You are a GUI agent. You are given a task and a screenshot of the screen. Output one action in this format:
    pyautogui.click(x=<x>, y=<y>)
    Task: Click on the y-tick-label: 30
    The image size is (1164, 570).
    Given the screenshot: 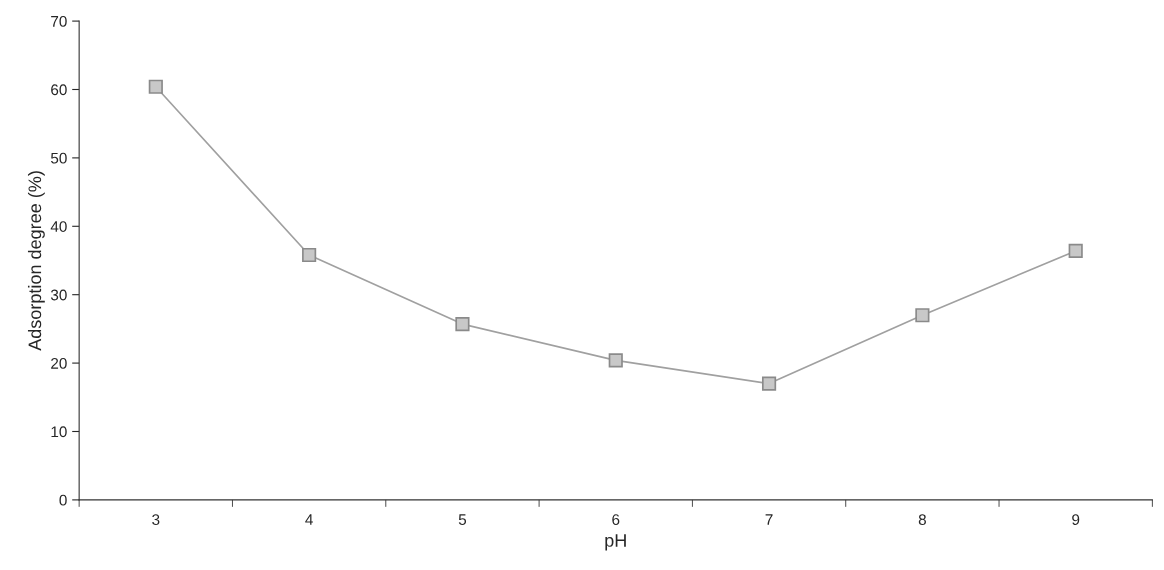 What is the action you would take?
    pyautogui.click(x=58, y=295)
    